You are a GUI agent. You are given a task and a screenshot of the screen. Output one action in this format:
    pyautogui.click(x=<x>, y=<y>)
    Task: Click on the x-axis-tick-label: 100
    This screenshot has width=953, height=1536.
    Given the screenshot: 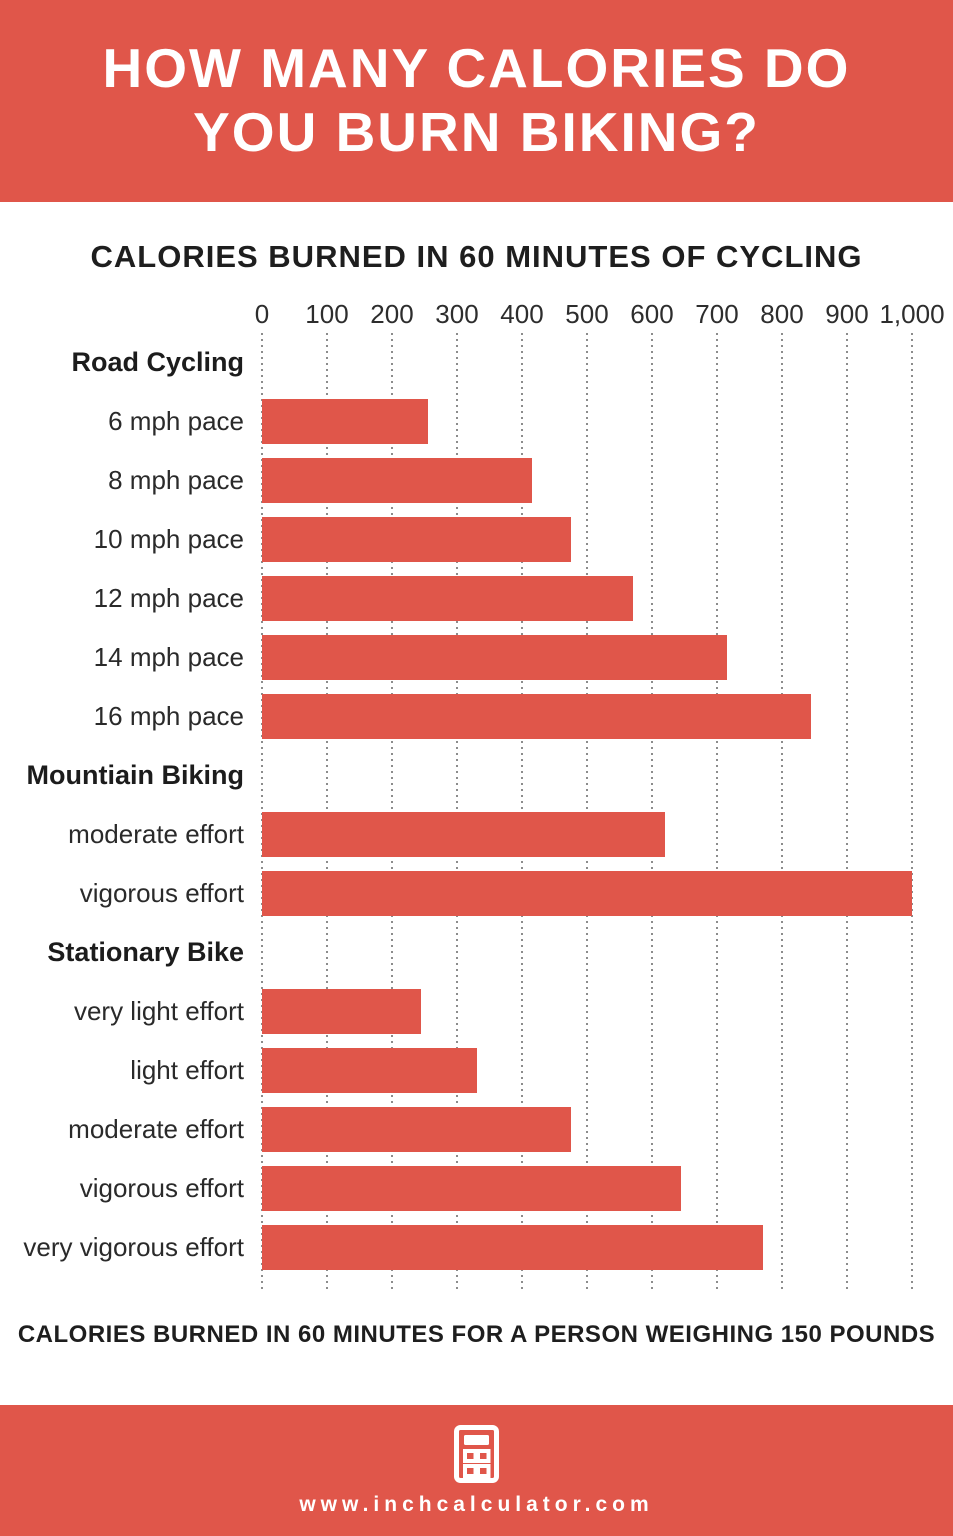 What is the action you would take?
    pyautogui.click(x=327, y=314)
    